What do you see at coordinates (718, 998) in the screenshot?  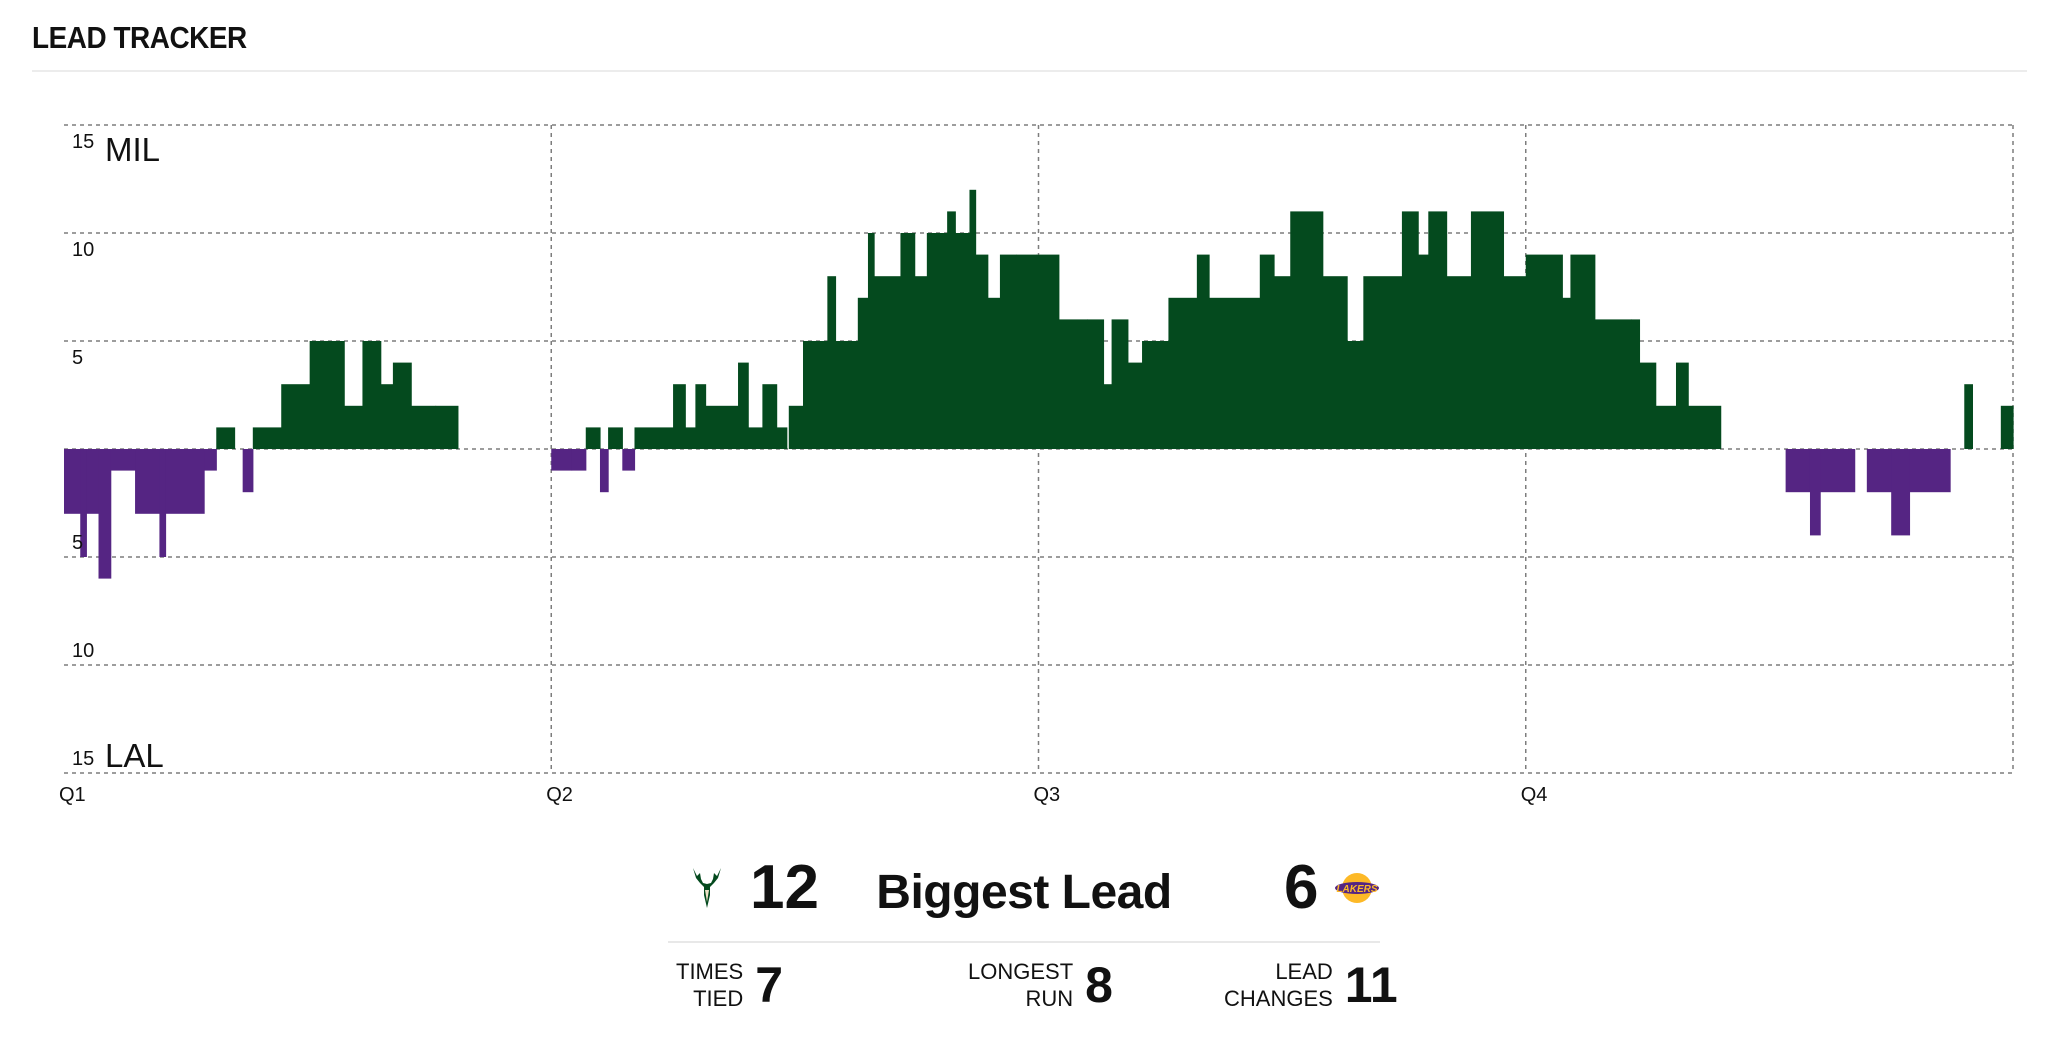 I see `times-tied-label-line-2: TIED` at bounding box center [718, 998].